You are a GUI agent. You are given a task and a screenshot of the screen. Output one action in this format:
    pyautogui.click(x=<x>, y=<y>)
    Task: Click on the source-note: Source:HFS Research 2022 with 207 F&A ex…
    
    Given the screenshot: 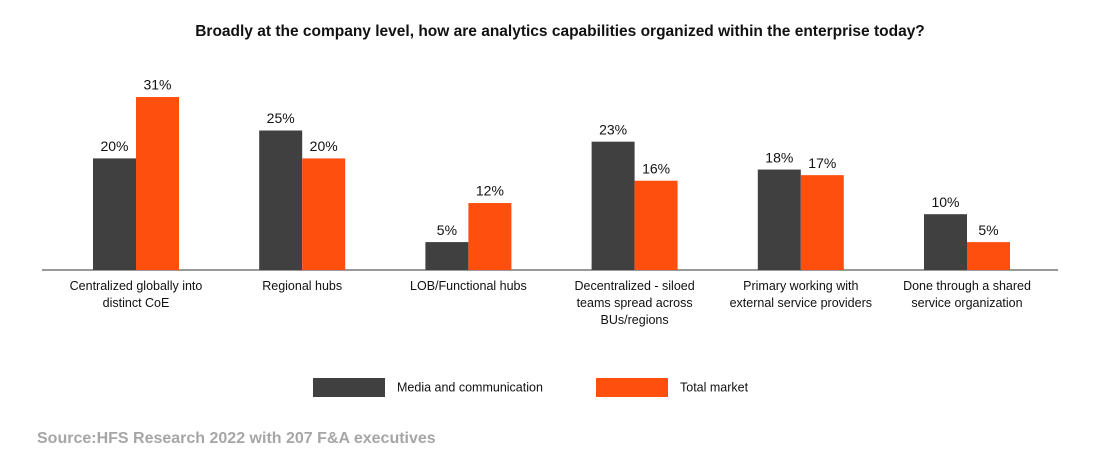 What is the action you would take?
    pyautogui.click(x=236, y=438)
    